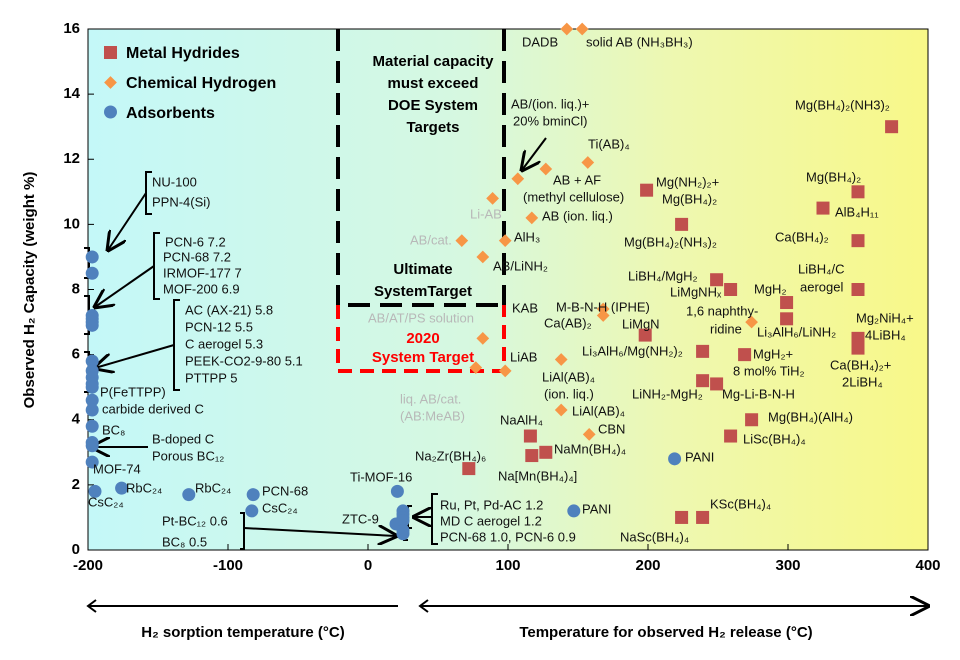  I want to click on point-label: MgH₂+, so click(773, 353).